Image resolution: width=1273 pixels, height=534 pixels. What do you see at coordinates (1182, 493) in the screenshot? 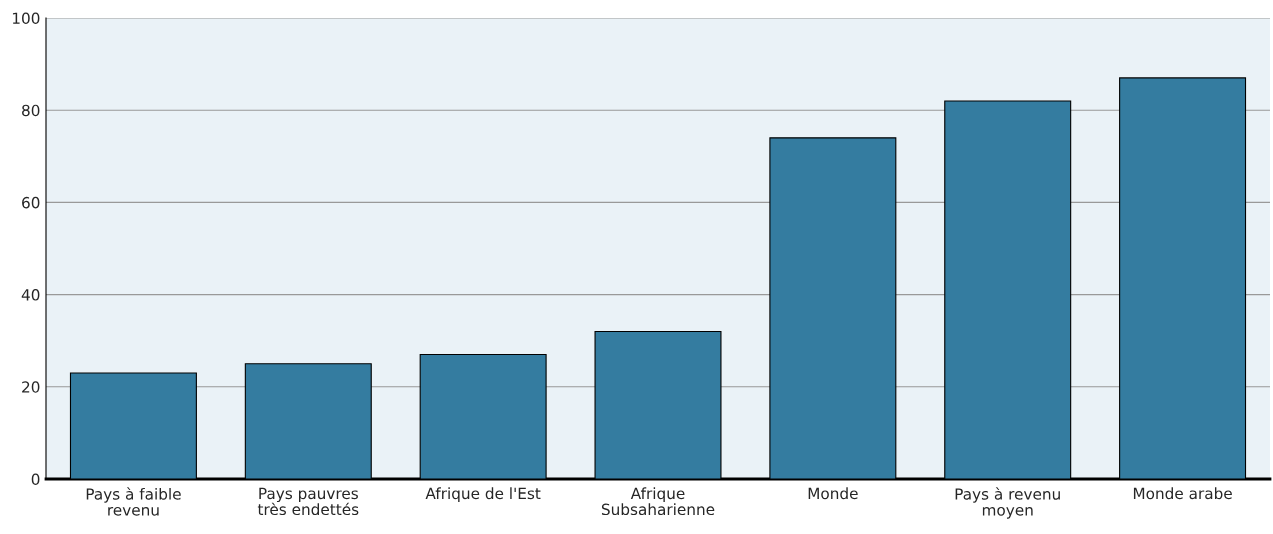
I see `x-tick-label: Monde arabe` at bounding box center [1182, 493].